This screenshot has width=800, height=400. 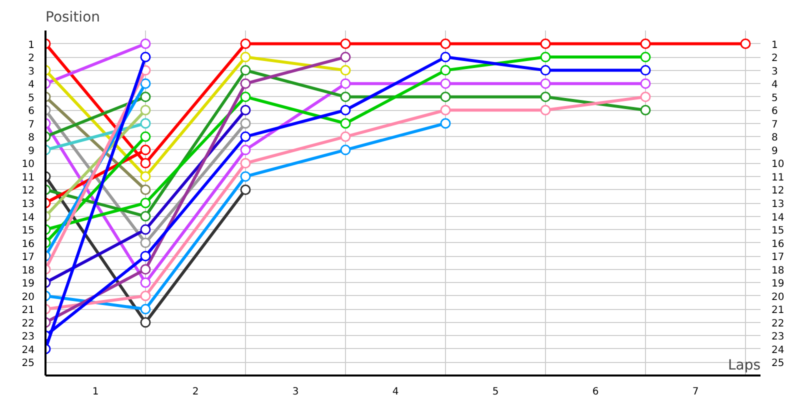 I want to click on y-tick-label: 5, so click(x=31, y=98).